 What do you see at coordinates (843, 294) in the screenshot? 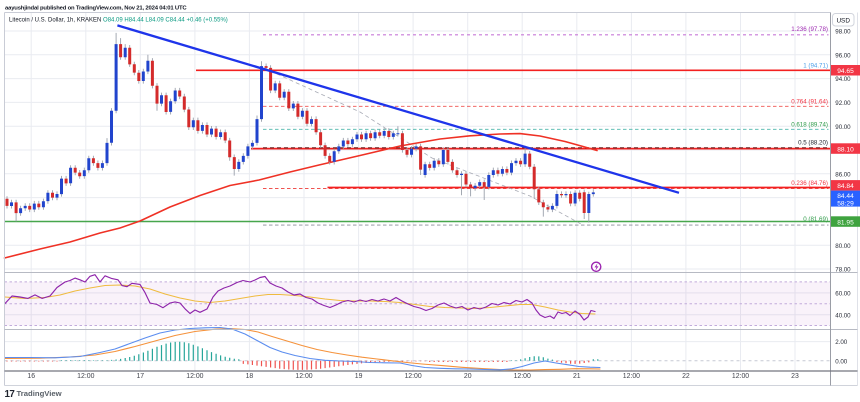
I see `svg-text: 60.00` at bounding box center [843, 294].